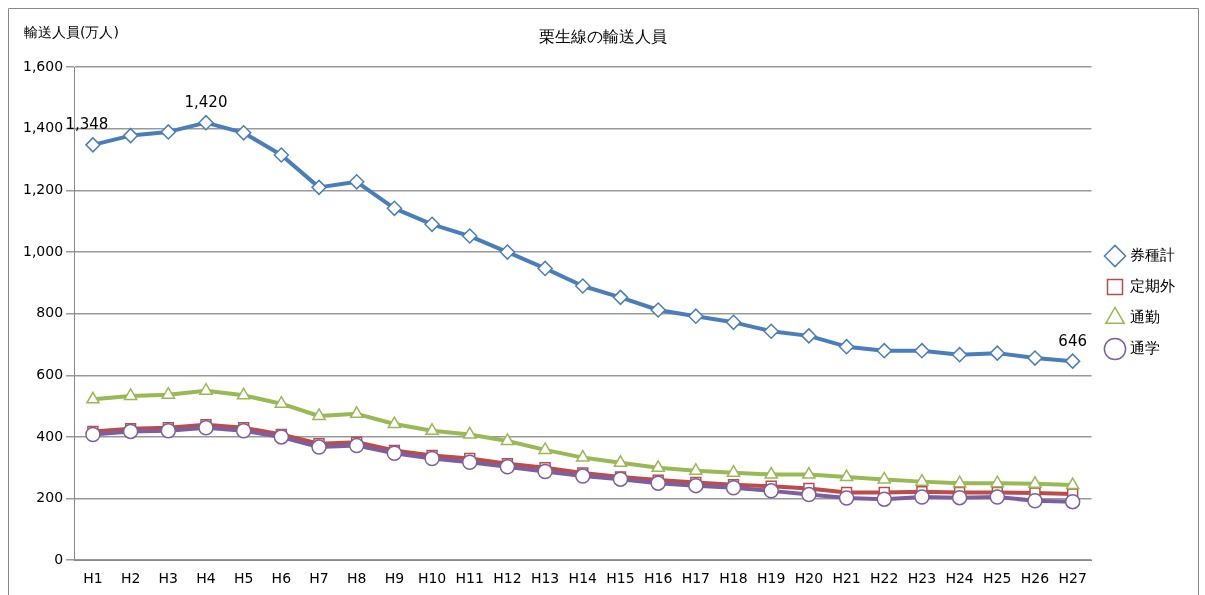  What do you see at coordinates (206, 102) in the screenshot?
I see `data-label: 1,420` at bounding box center [206, 102].